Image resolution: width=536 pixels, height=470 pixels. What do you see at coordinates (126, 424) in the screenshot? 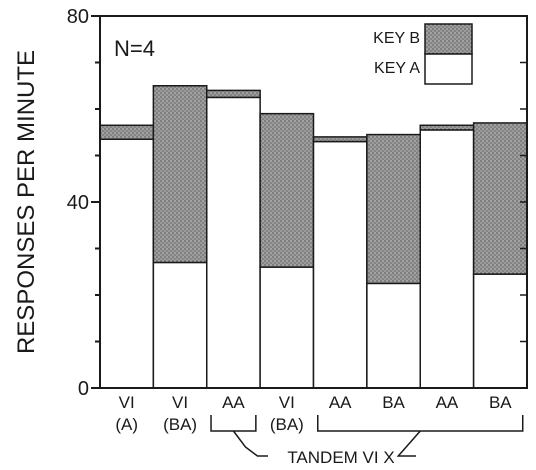
I see `category-label-line2: (A)` at bounding box center [126, 424].